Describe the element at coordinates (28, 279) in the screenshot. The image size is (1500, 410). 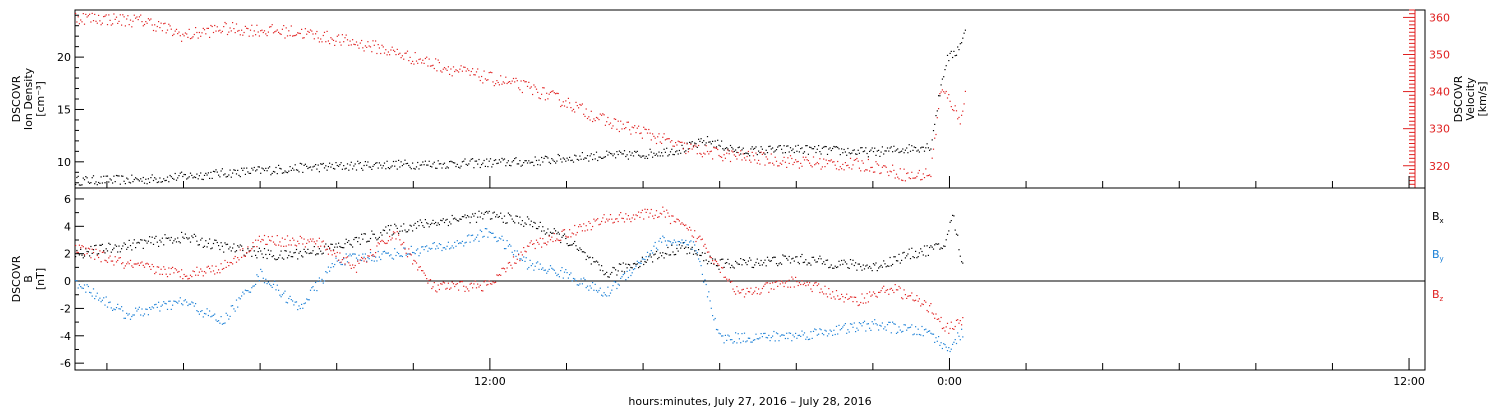
I see `field-axis-label-line: B` at that location.